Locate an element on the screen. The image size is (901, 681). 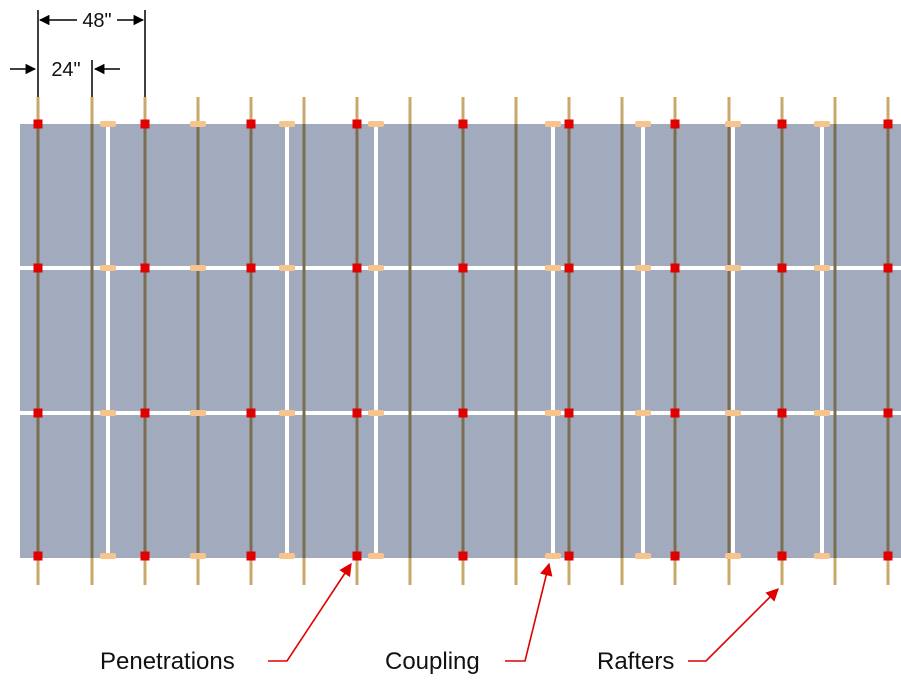
callout-rafters: Rafters is located at coordinates (688, 631).